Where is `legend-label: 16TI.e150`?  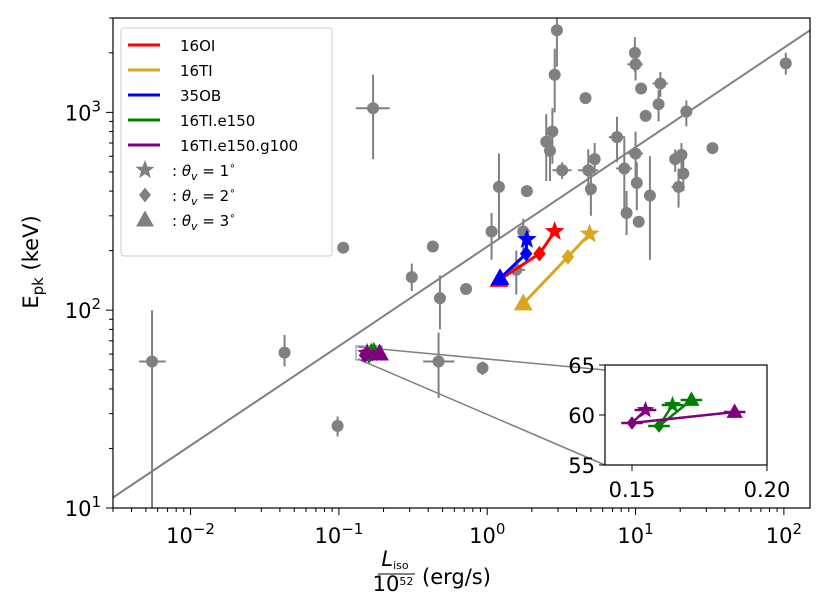 legend-label: 16TI.e150 is located at coordinates (217, 121).